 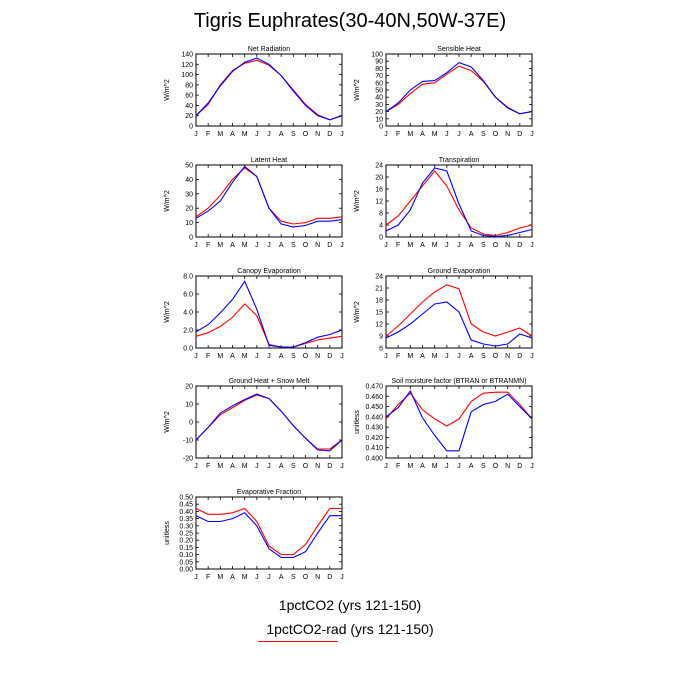 I want to click on y-tick-label: 0.10, so click(x=186, y=555).